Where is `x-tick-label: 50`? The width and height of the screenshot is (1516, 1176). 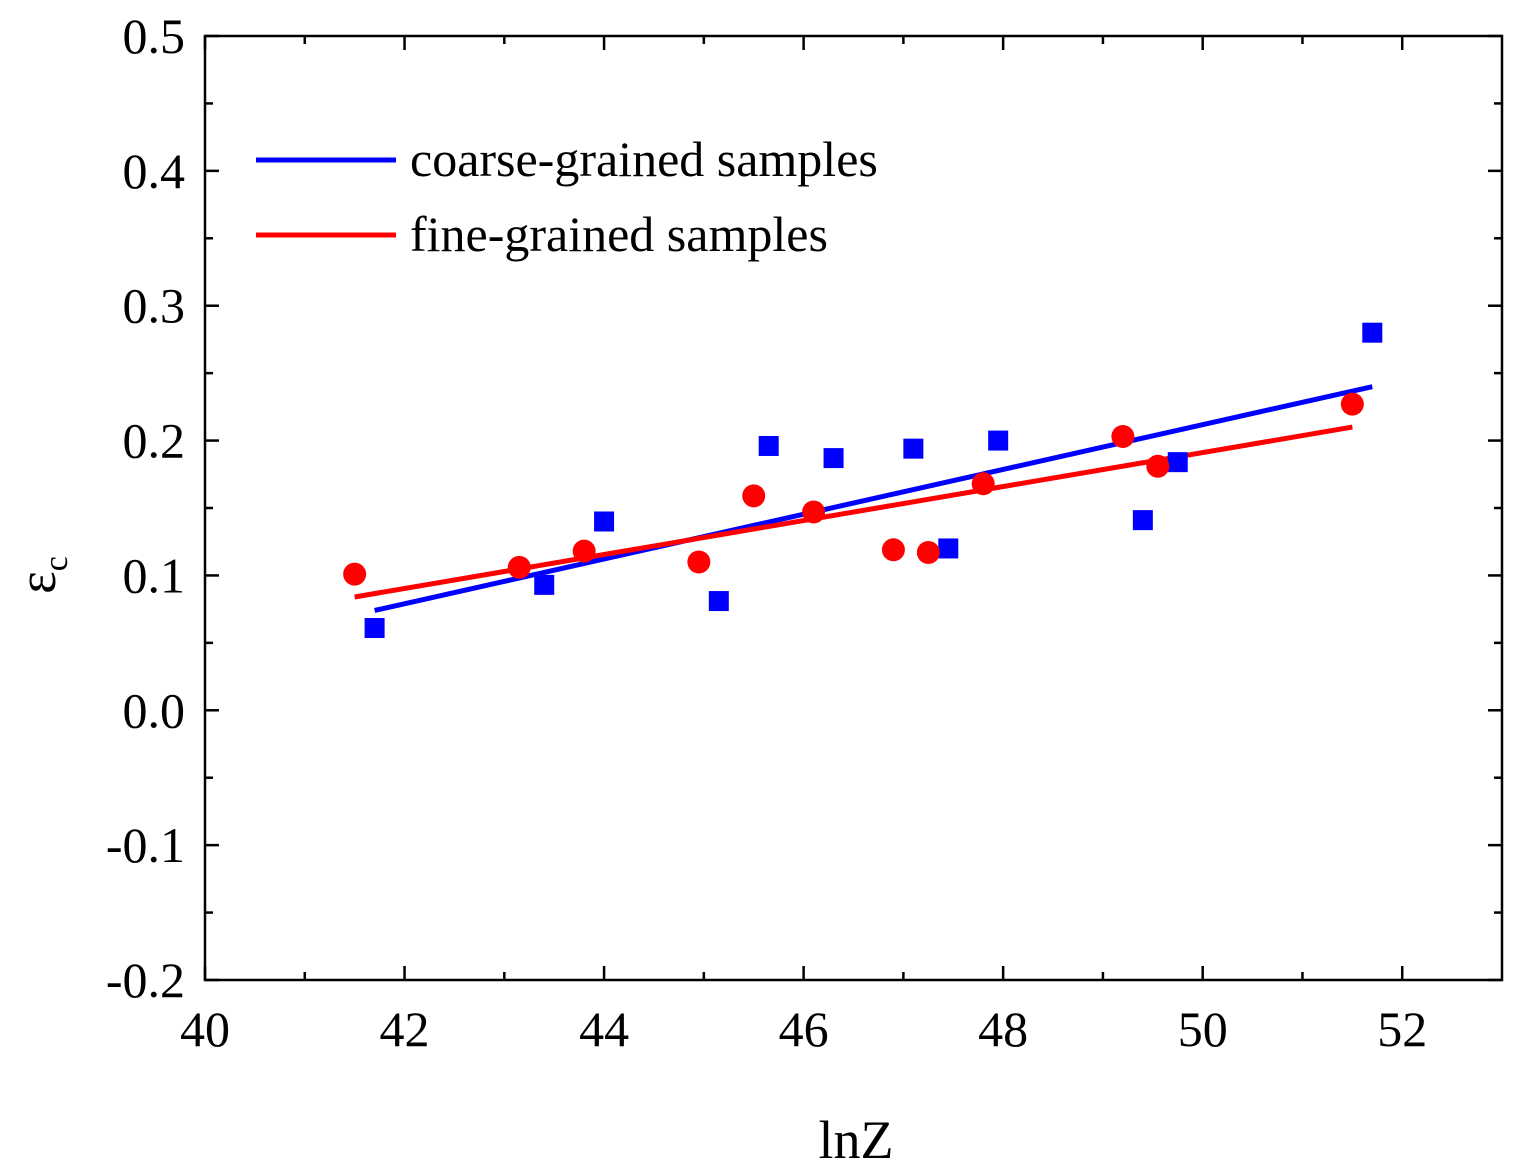
x-tick-label: 50 is located at coordinates (1203, 1029).